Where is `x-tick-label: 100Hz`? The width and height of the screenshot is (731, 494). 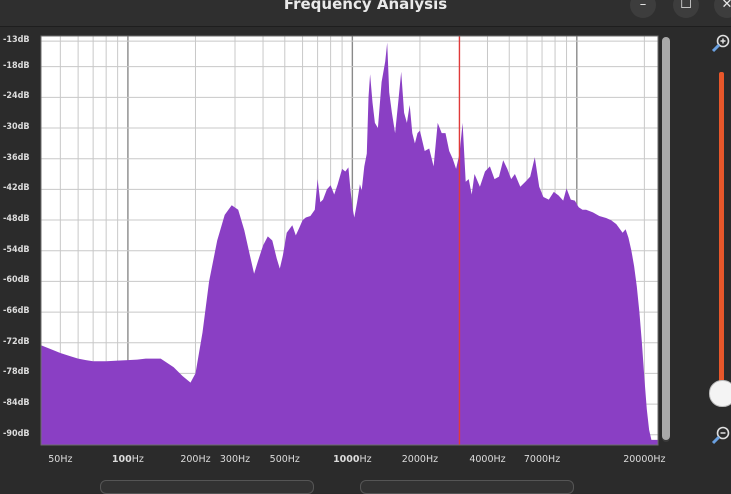
x-tick-label: 100Hz is located at coordinates (127, 459).